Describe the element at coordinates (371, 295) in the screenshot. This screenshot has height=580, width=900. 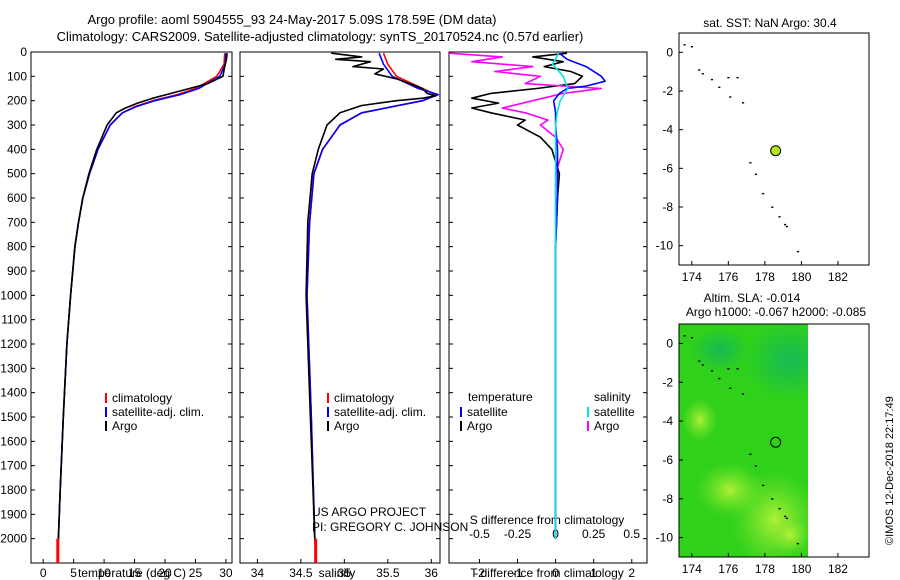
I see `salinity-argo-line` at that location.